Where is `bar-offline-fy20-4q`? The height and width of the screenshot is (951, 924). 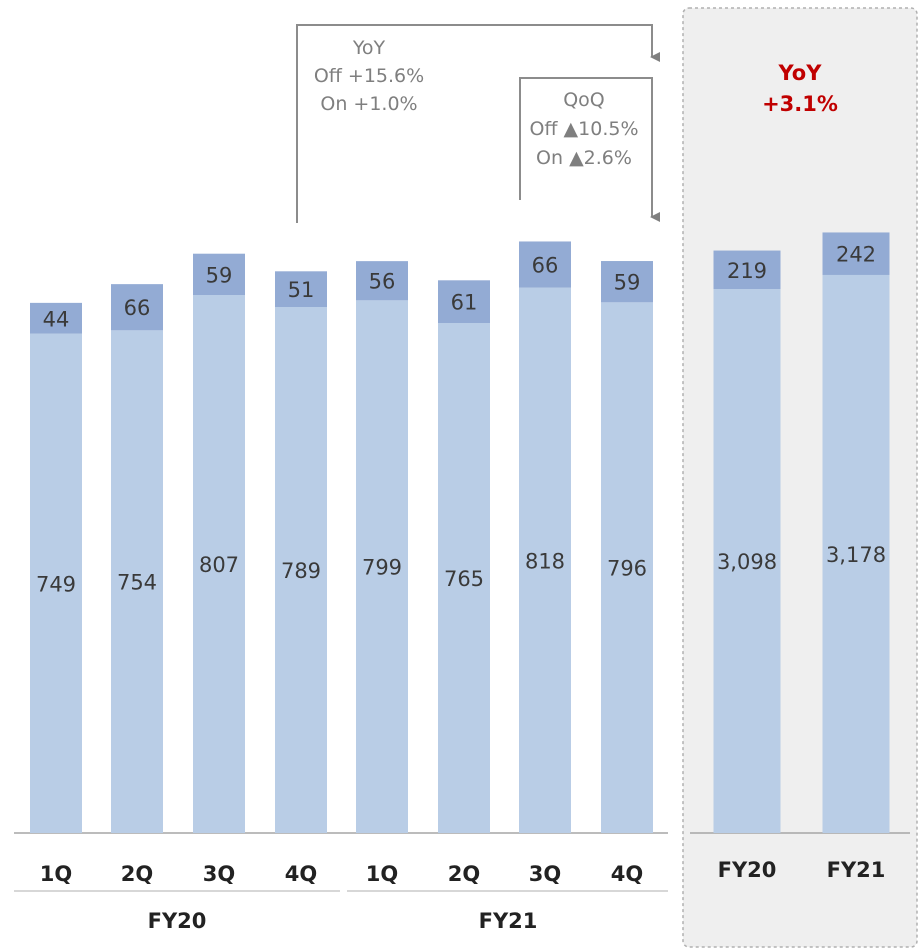
bar-offline-fy20-4q is located at coordinates (301, 570).